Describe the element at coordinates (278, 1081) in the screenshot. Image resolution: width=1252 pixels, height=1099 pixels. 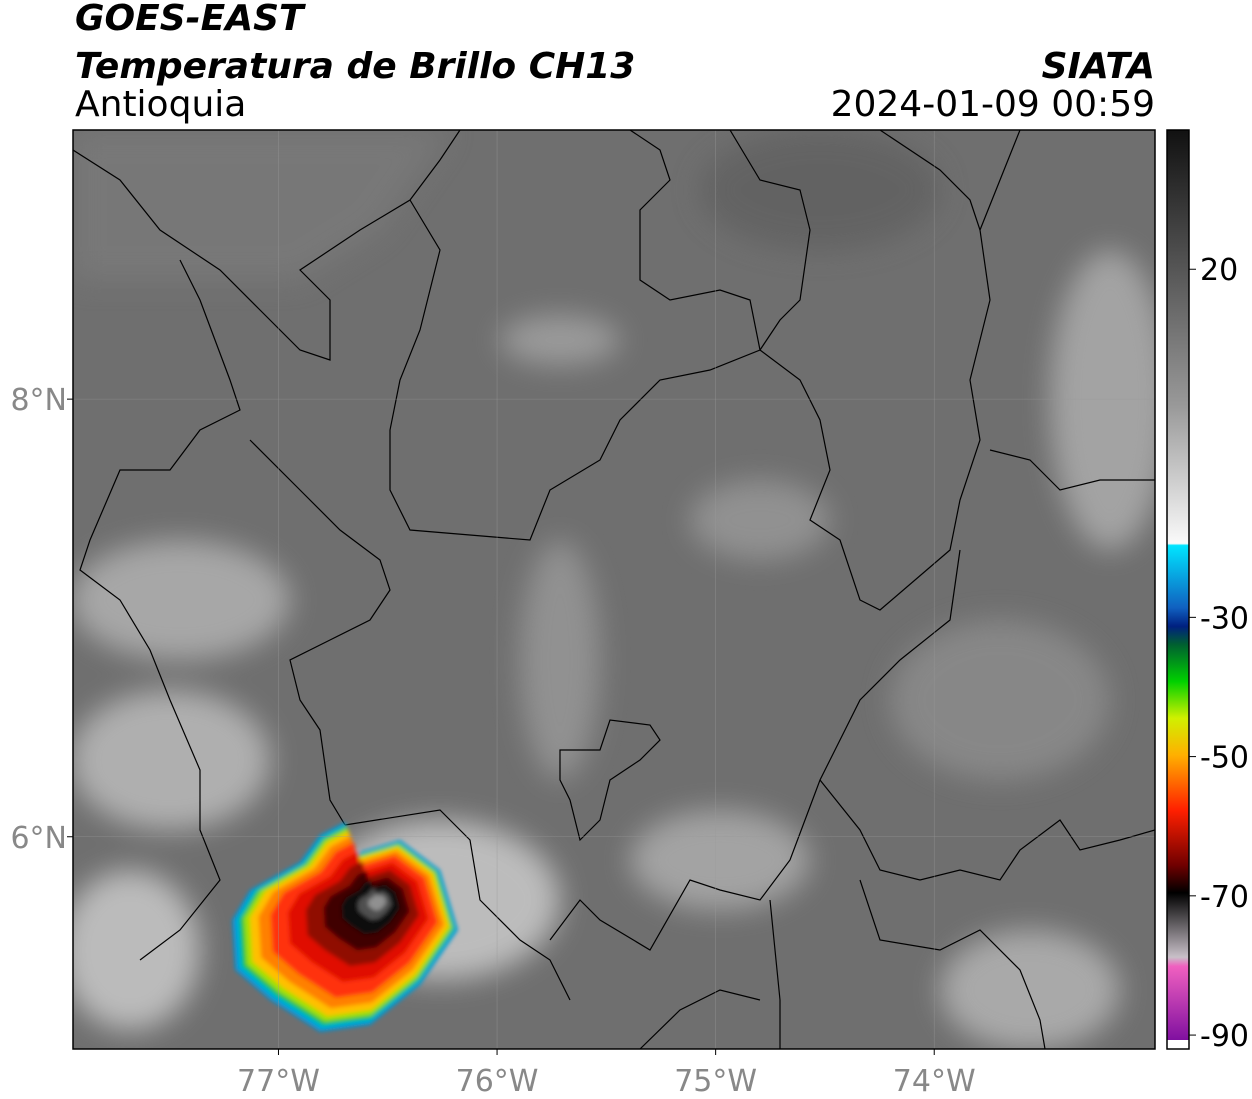
I see `x-tick-label: 77°W` at that location.